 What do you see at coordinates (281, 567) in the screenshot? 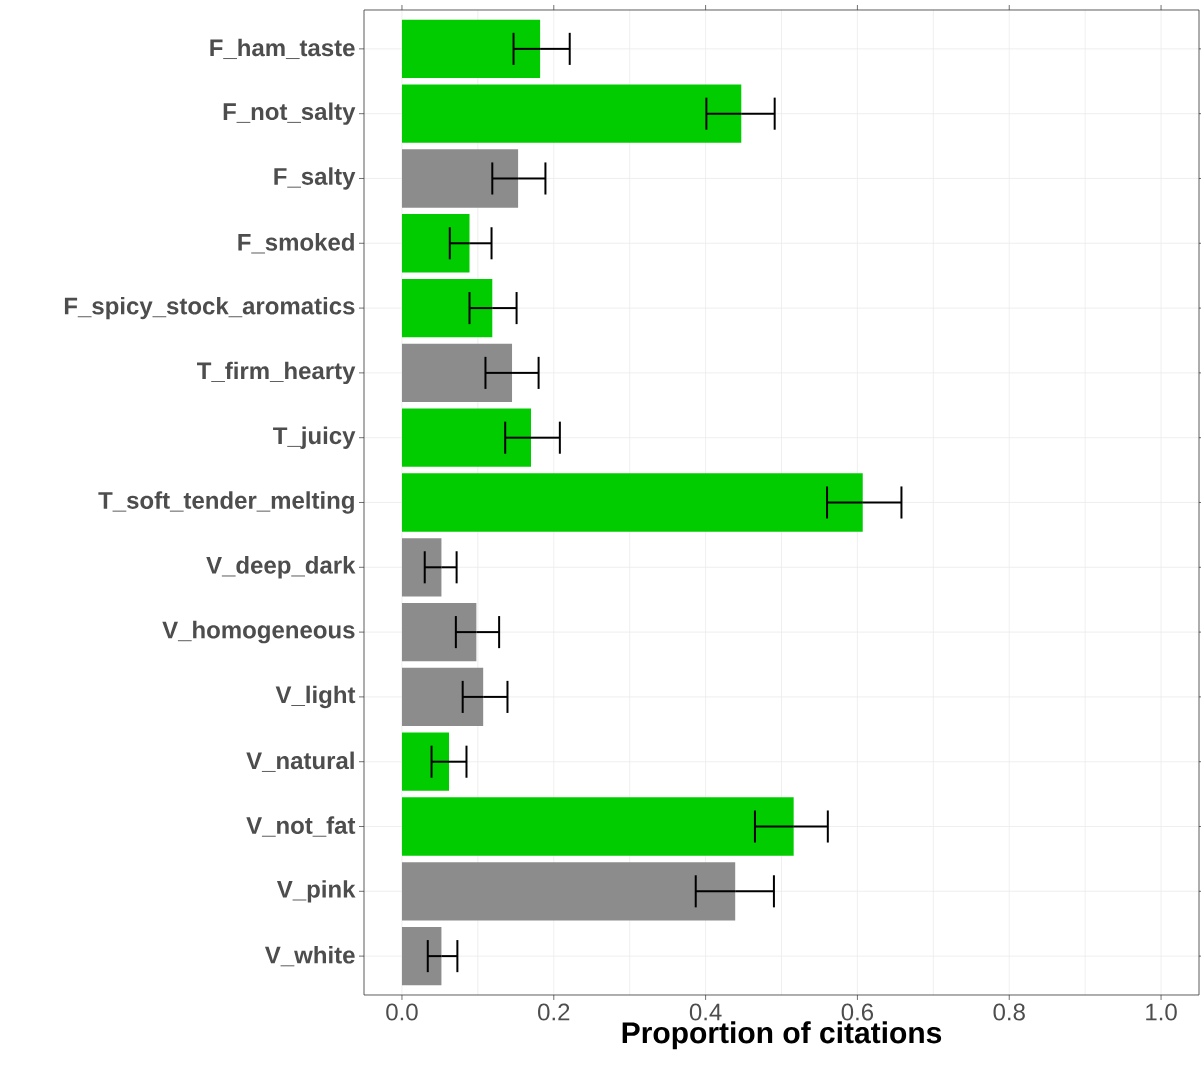
I see `y-tick-label: V_deep_dark` at bounding box center [281, 567].